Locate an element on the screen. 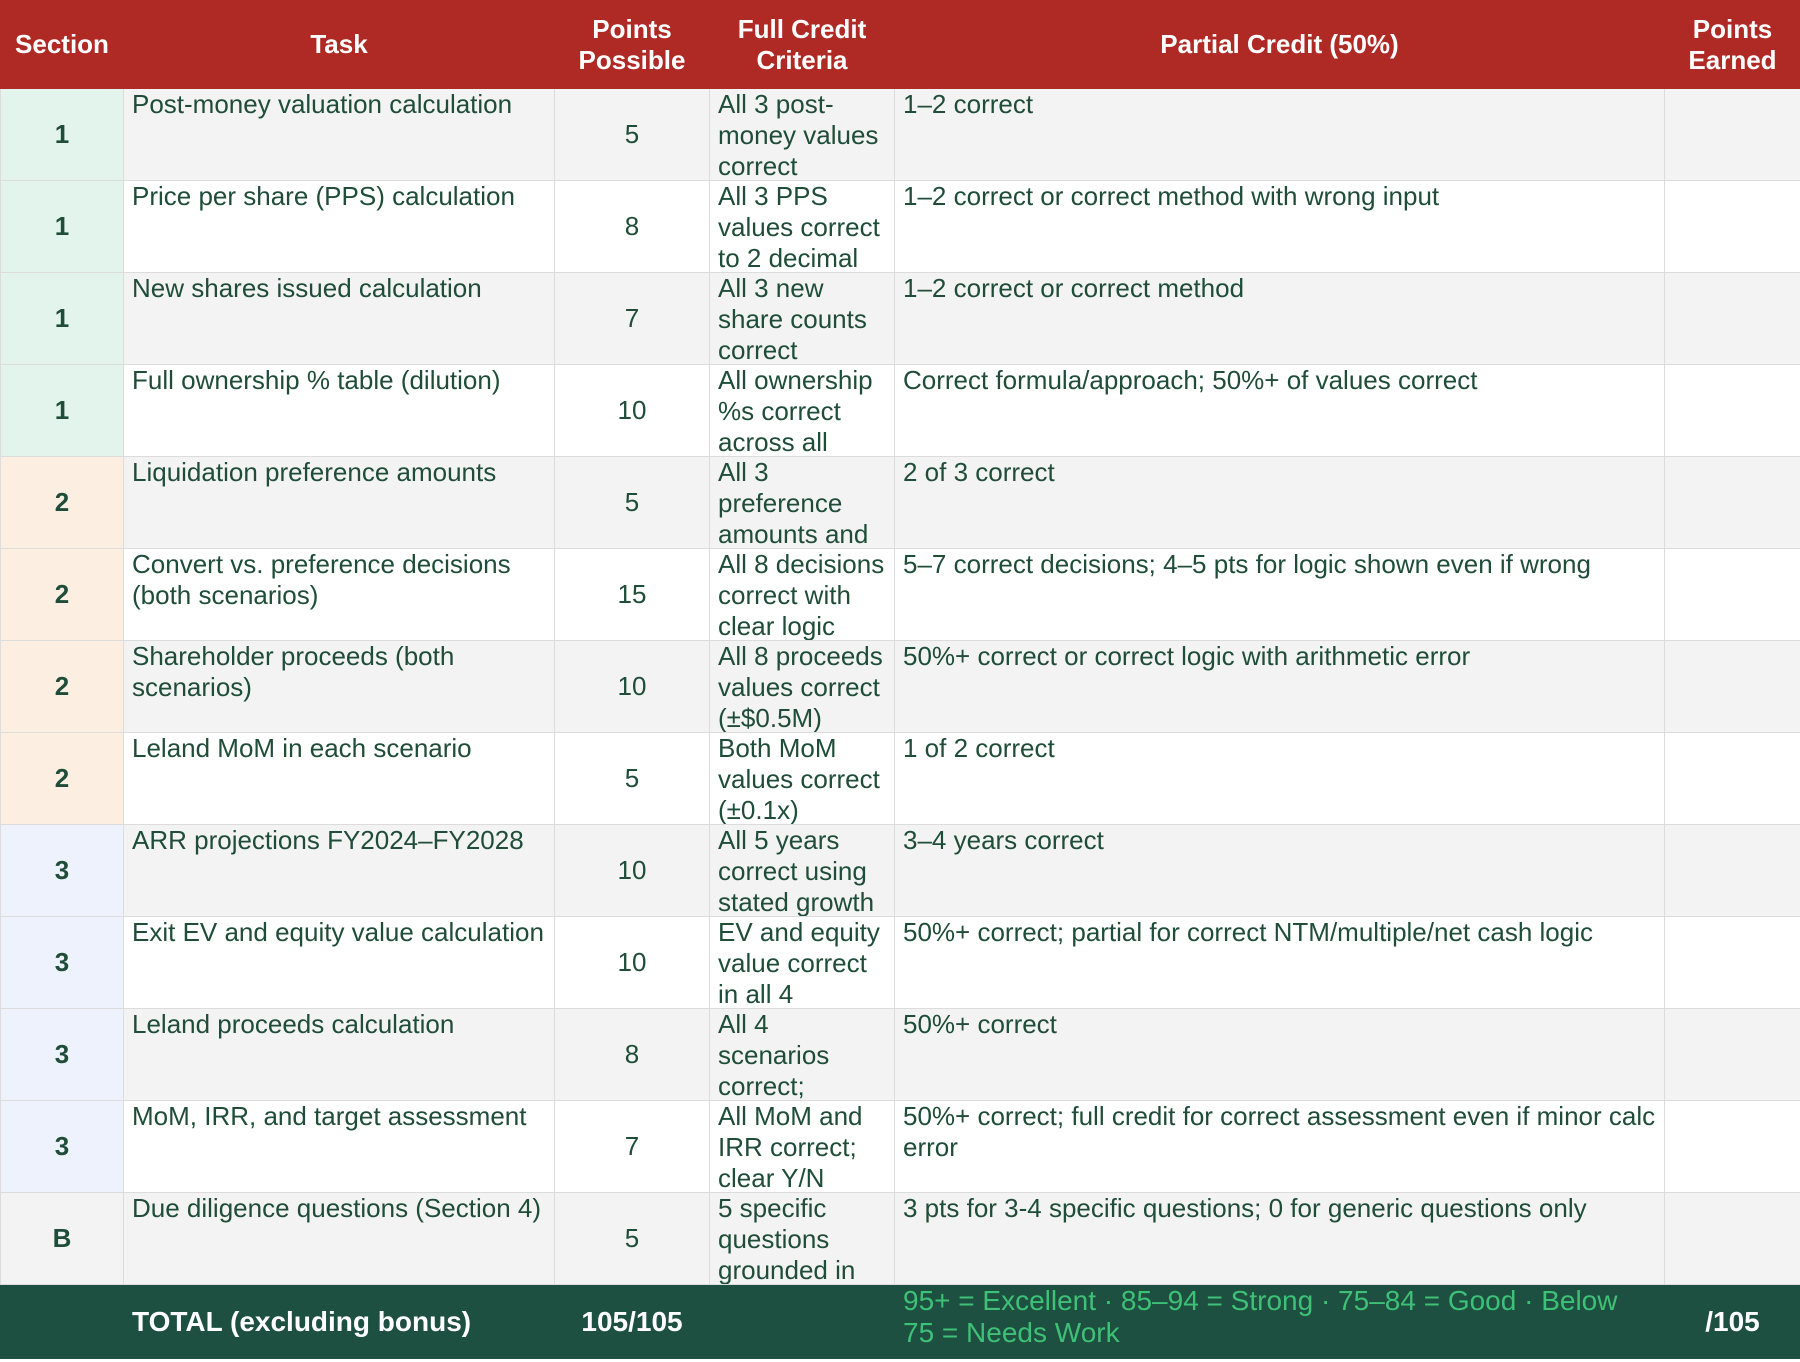  full-credit-cell: EV and equity value correct in all 4 is located at coordinates (802, 962).